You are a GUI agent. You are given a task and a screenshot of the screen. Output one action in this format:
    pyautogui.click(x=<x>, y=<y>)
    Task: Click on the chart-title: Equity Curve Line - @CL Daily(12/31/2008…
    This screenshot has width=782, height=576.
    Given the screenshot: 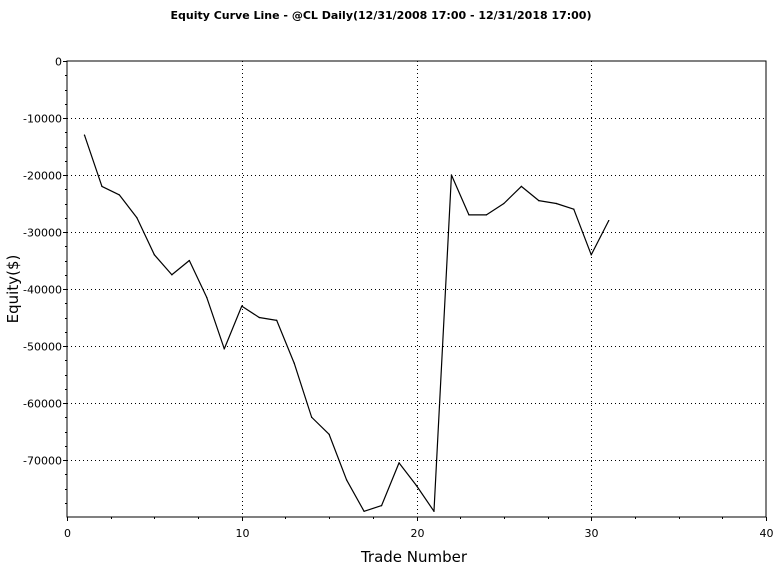 What is the action you would take?
    pyautogui.click(x=380, y=15)
    